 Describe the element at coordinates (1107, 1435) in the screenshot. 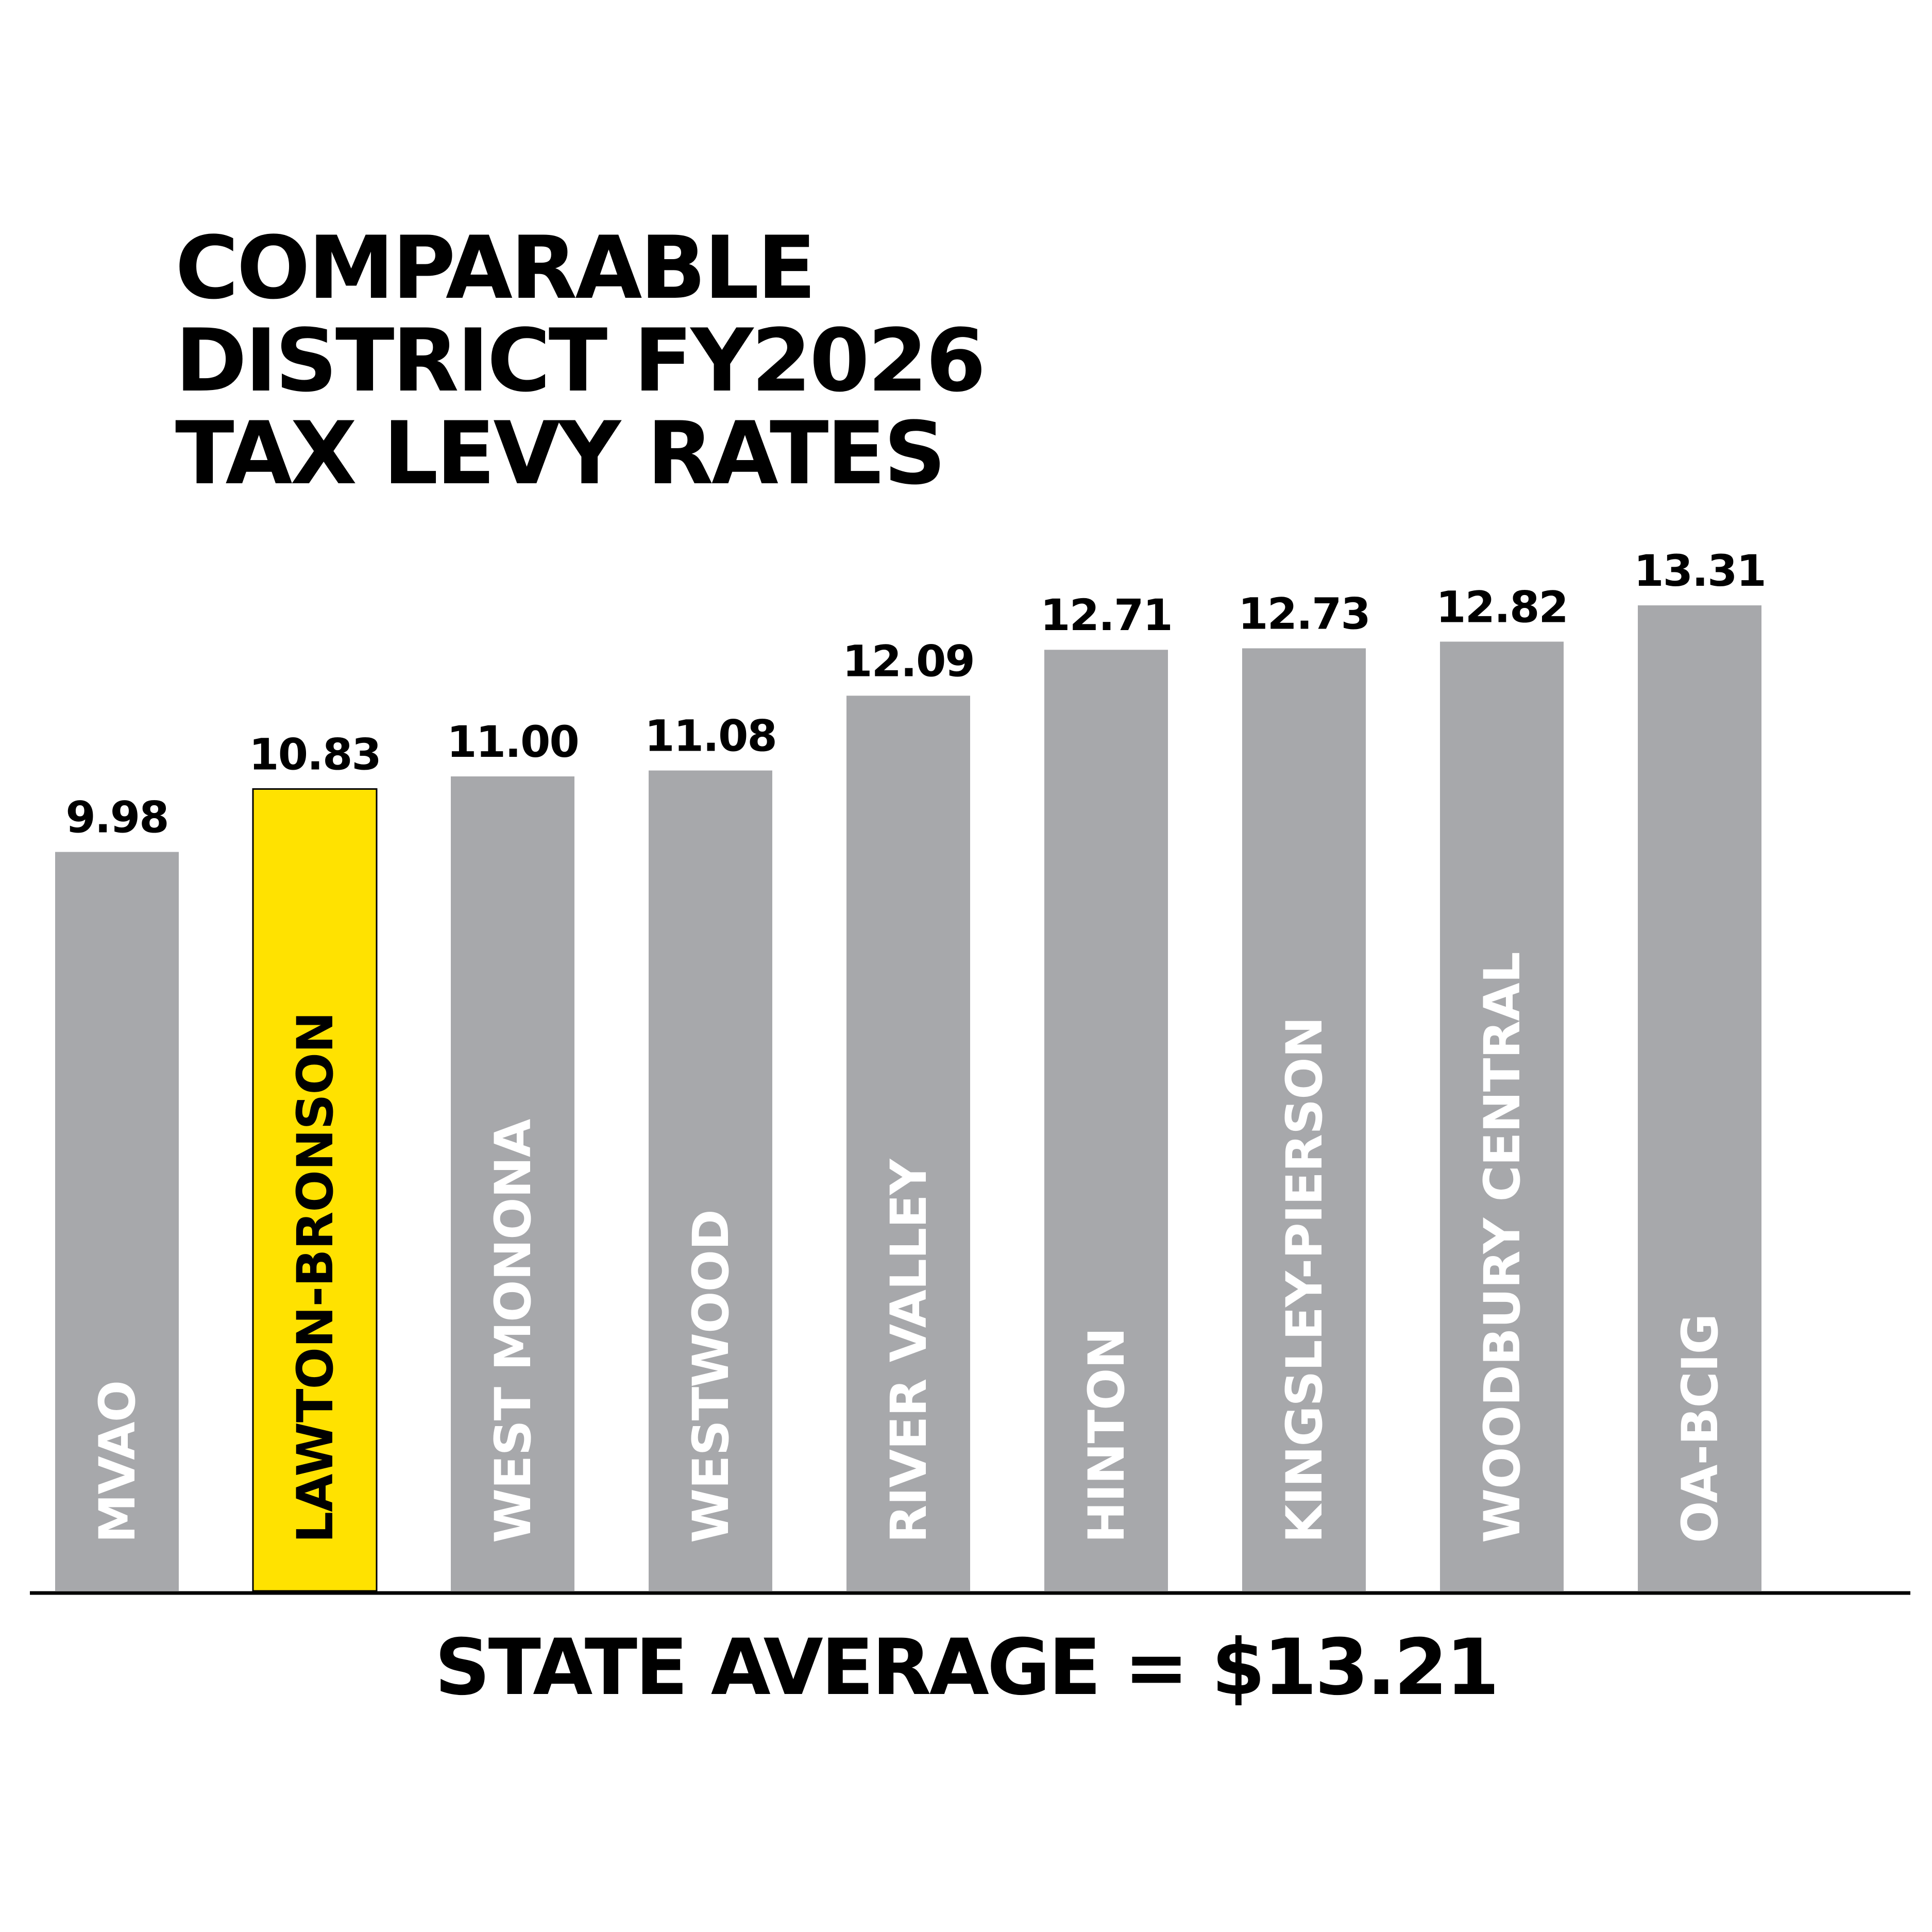

I see `category-label-hinton: HINTON` at that location.